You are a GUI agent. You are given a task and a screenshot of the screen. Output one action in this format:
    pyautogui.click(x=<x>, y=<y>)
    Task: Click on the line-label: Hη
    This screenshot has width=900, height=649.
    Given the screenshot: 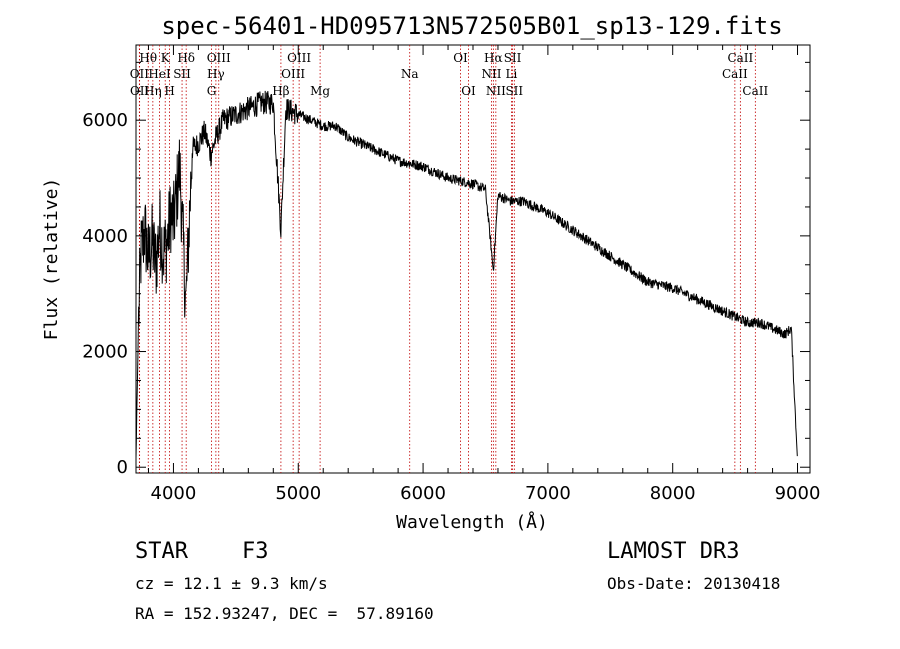 What is the action you would take?
    pyautogui.click(x=153, y=91)
    